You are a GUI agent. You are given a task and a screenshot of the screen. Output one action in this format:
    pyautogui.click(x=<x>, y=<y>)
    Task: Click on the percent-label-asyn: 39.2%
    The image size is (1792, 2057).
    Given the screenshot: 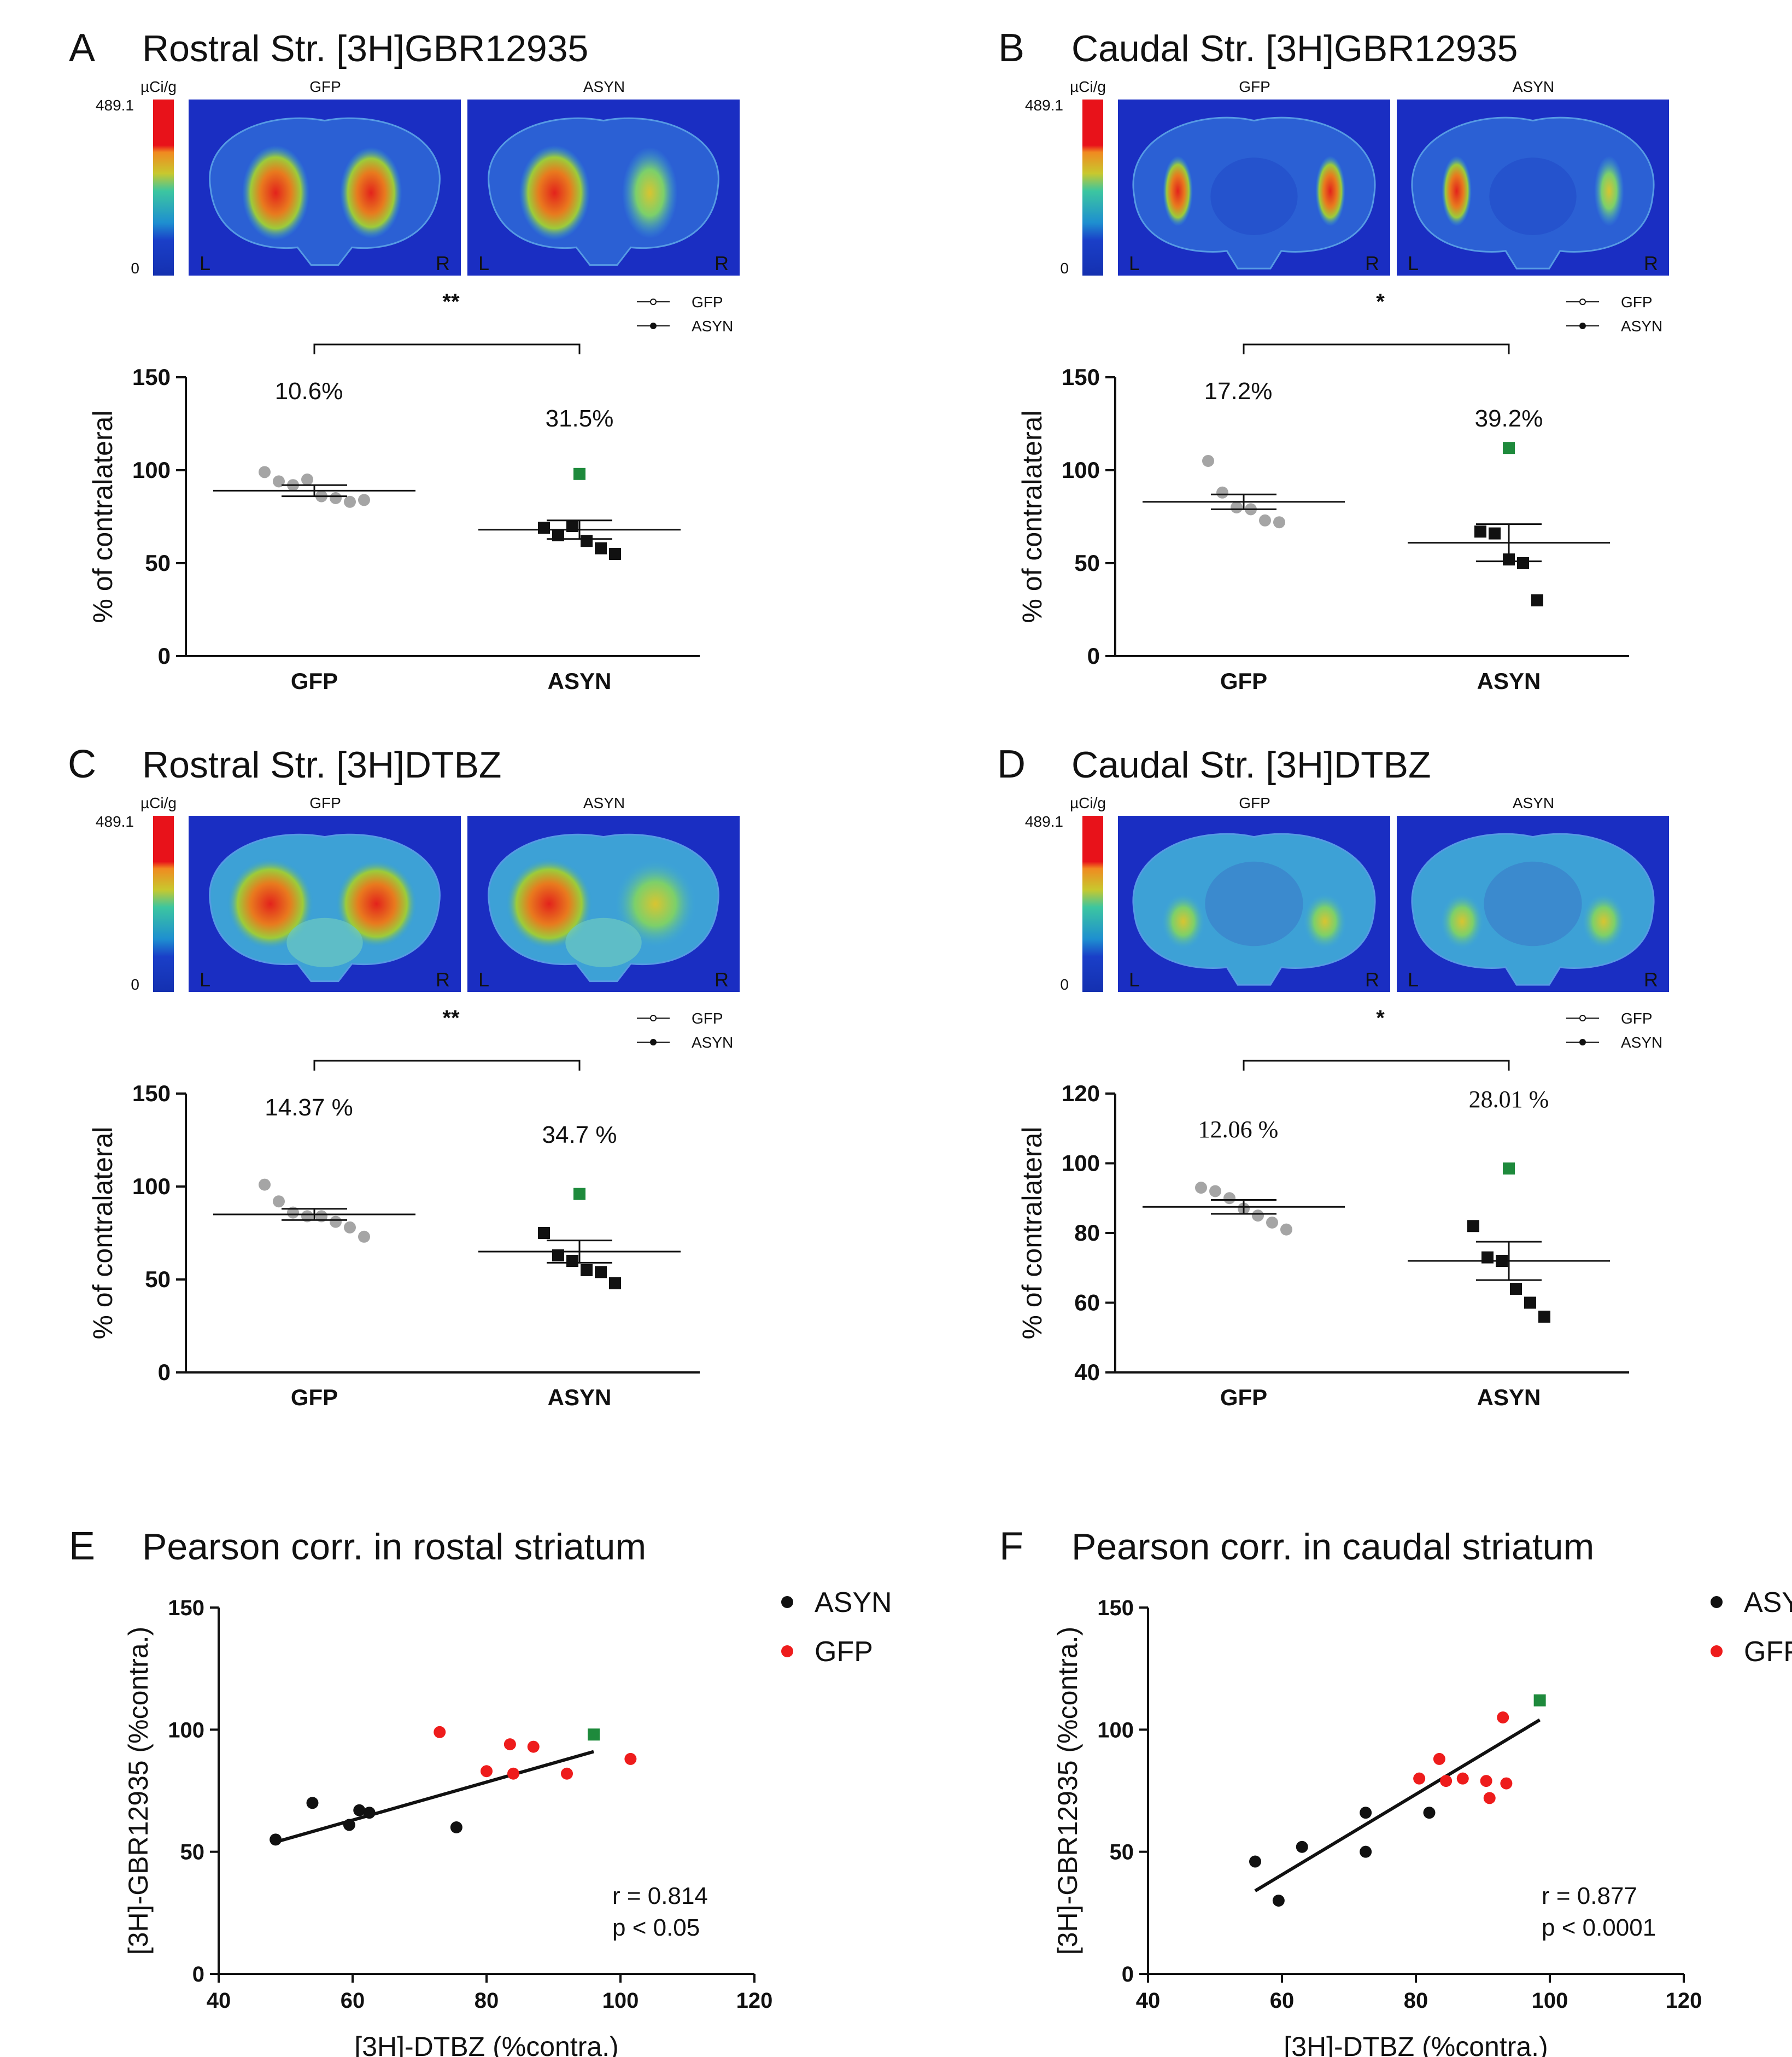 What is the action you would take?
    pyautogui.click(x=1509, y=418)
    